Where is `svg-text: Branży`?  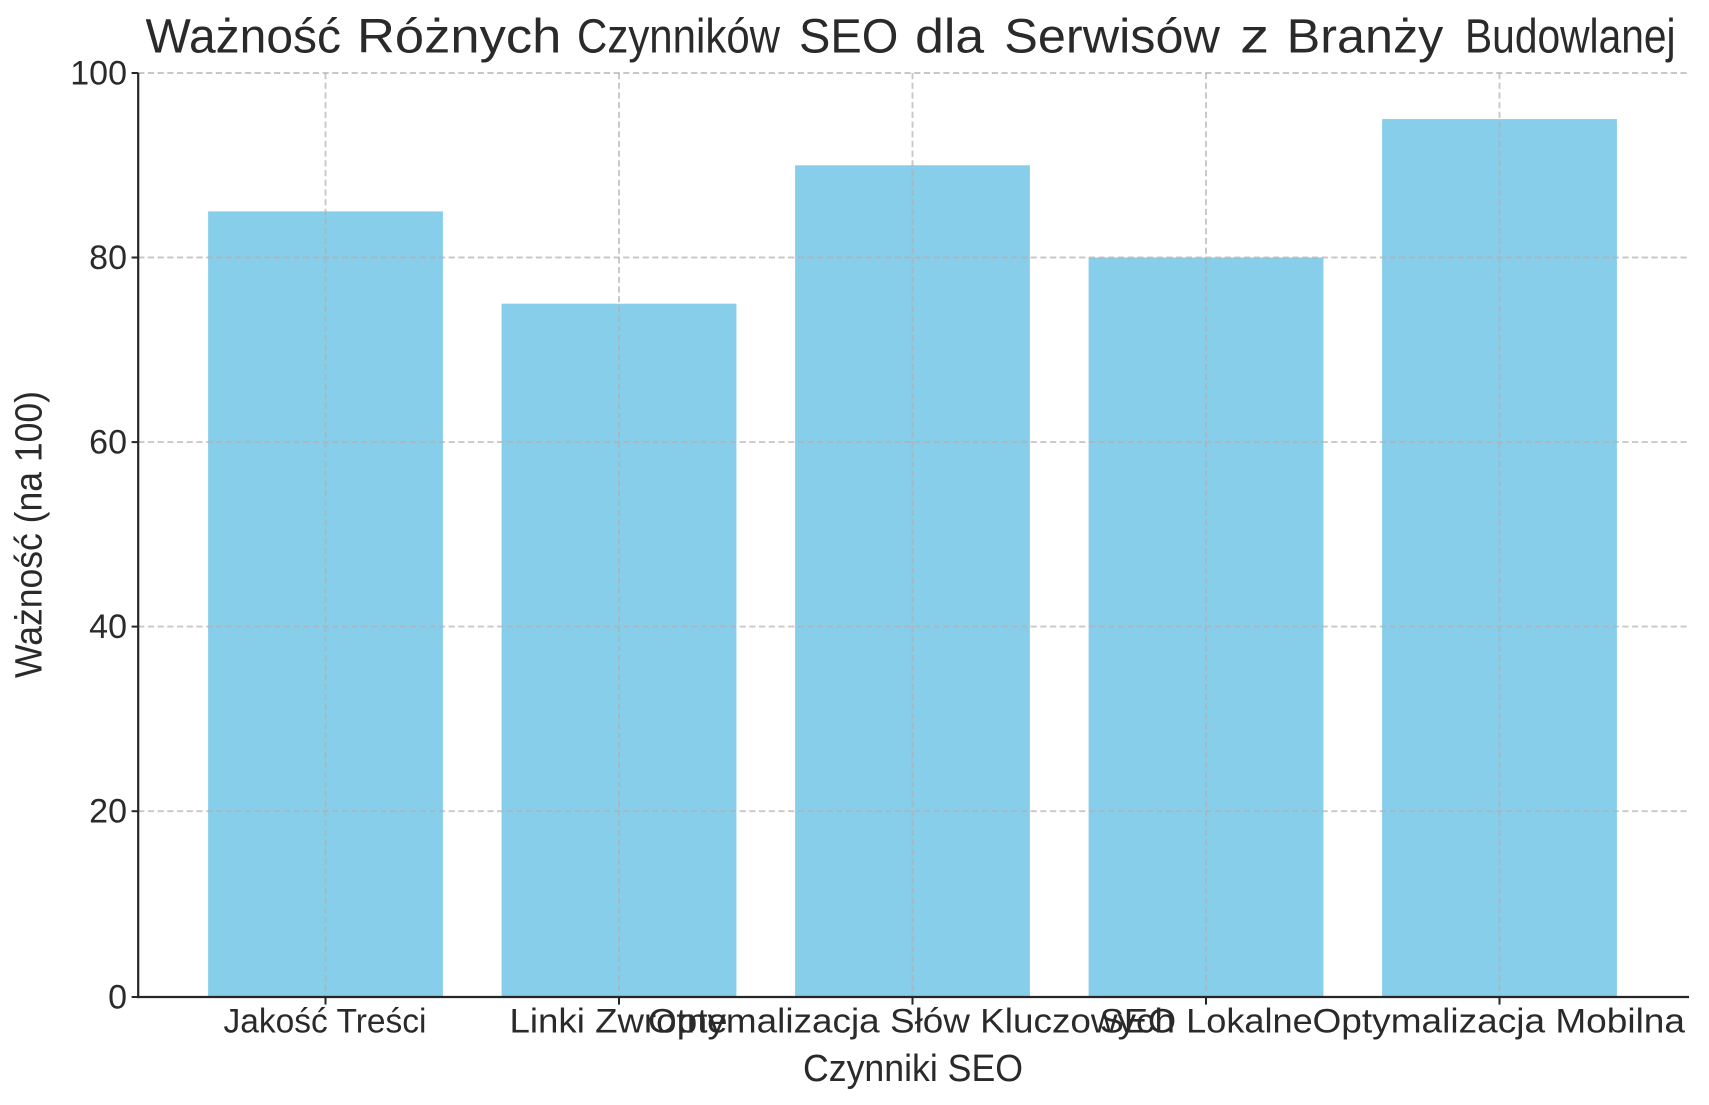 svg-text: Branży is located at coordinates (1365, 37).